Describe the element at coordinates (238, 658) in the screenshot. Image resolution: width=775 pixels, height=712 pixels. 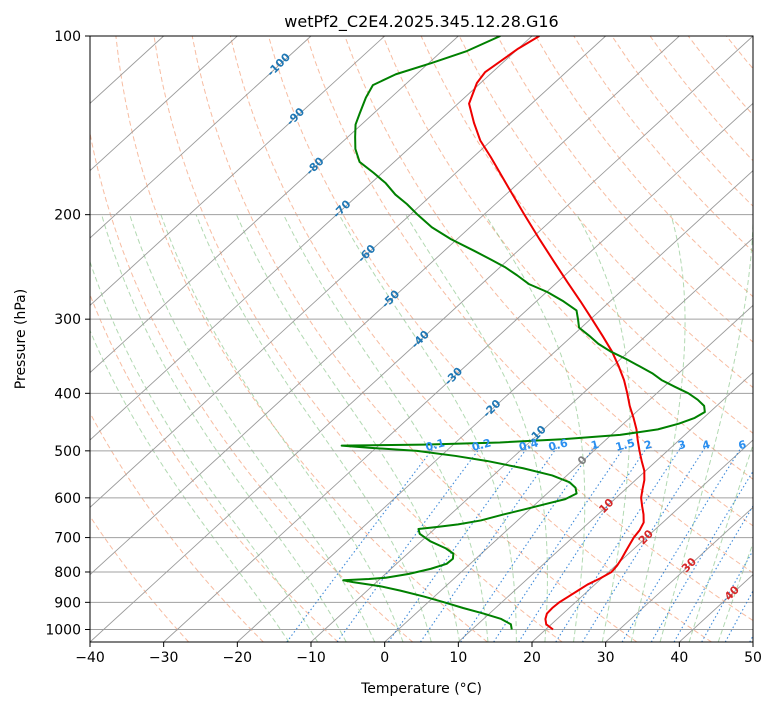
I see `x-tick-label: −20` at that location.